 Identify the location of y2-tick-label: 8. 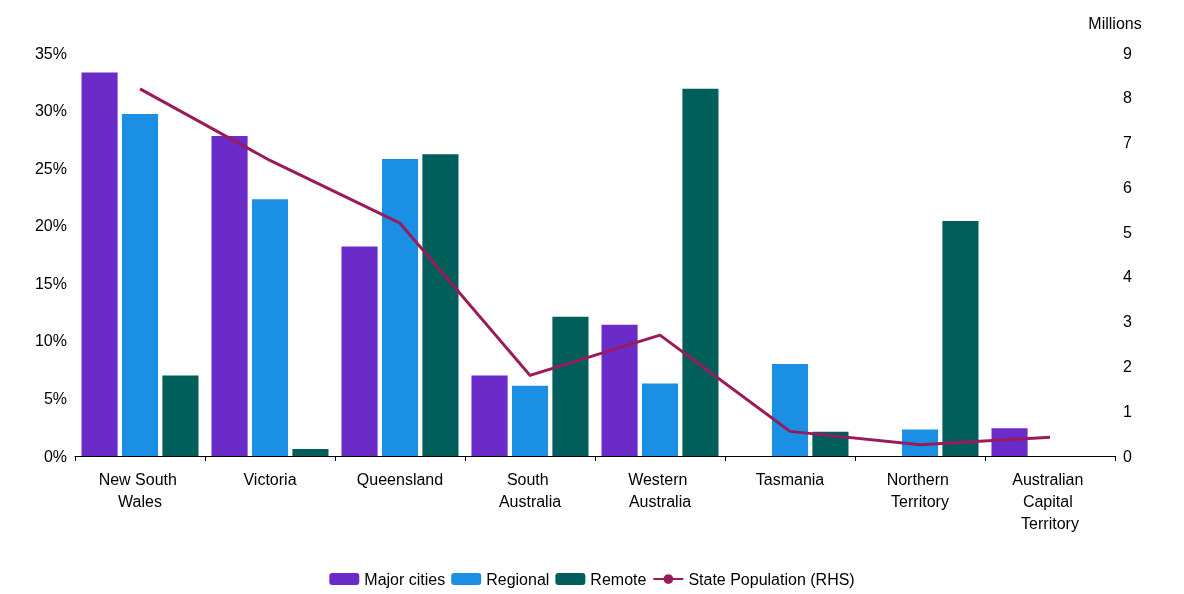
(1127, 98).